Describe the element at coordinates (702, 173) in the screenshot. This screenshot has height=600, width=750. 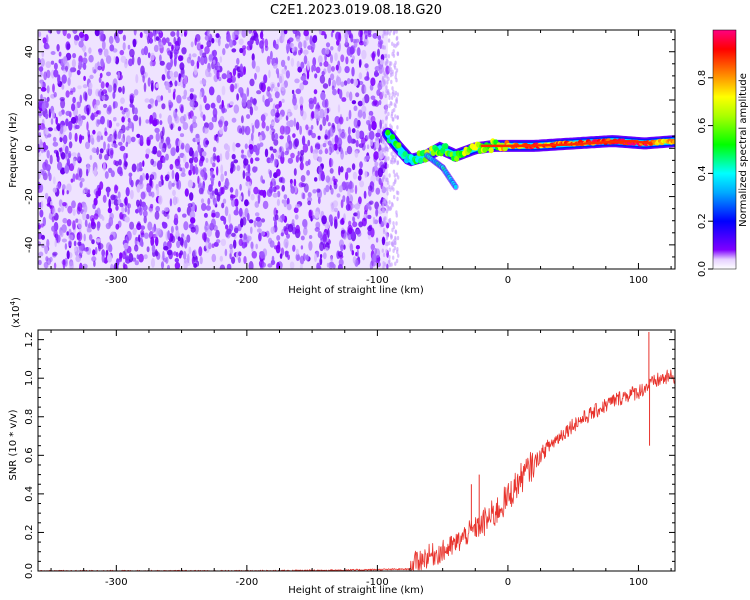
I see `colorbar-tick-label: 0.4` at that location.